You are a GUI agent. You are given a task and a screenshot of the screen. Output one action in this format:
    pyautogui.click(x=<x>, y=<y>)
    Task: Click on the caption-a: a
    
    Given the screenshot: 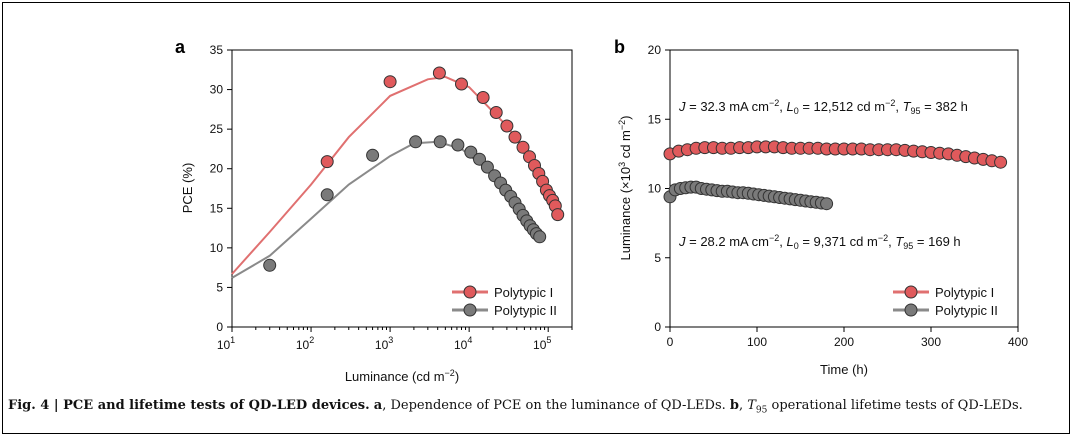 What is the action you would take?
    pyautogui.click(x=378, y=405)
    